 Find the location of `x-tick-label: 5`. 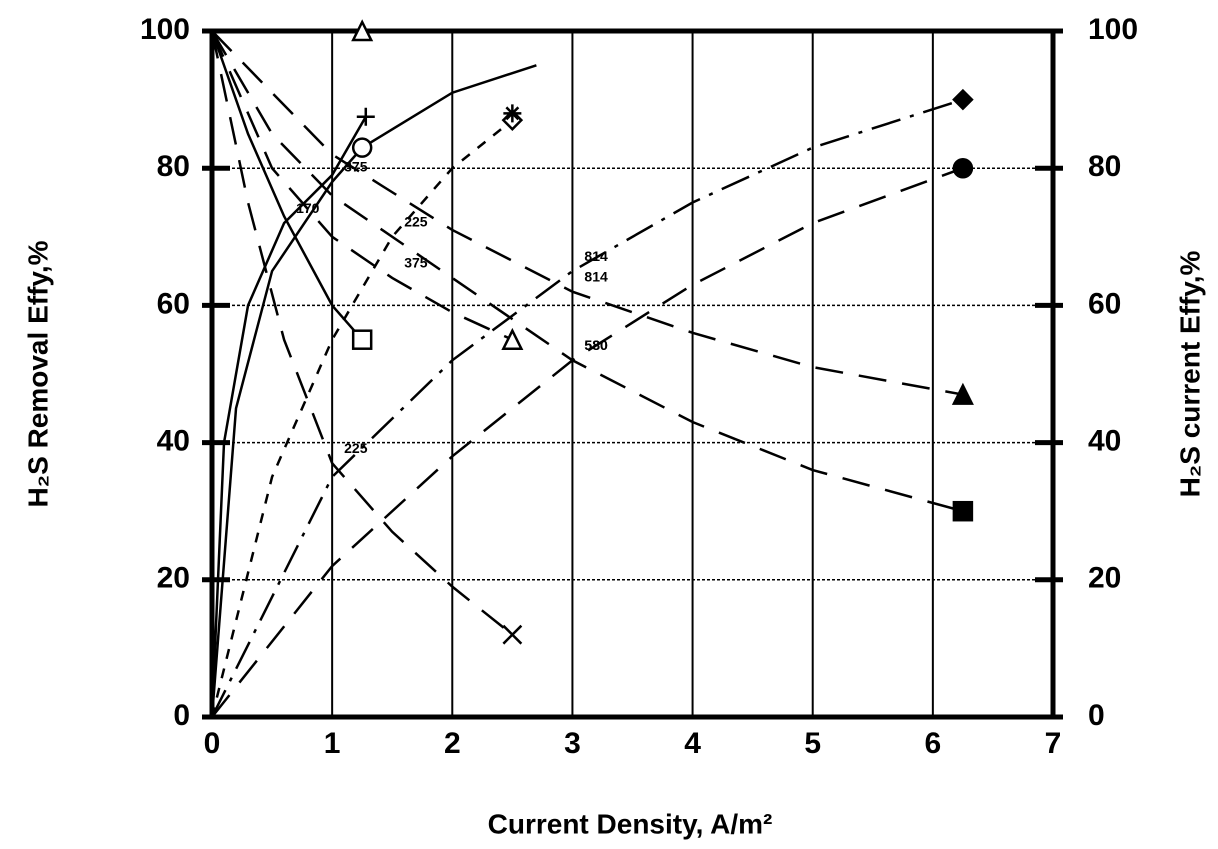

x-tick-label: 5 is located at coordinates (812, 743).